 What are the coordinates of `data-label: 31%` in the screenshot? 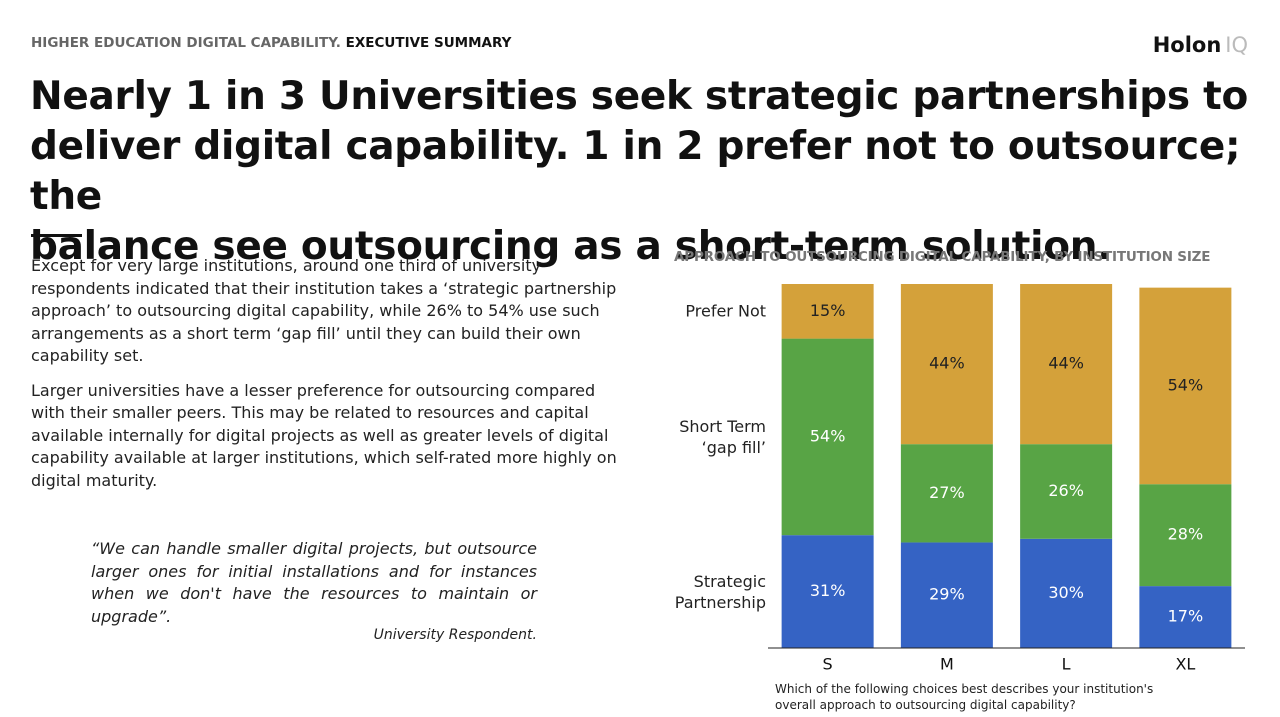 It's located at (828, 590).